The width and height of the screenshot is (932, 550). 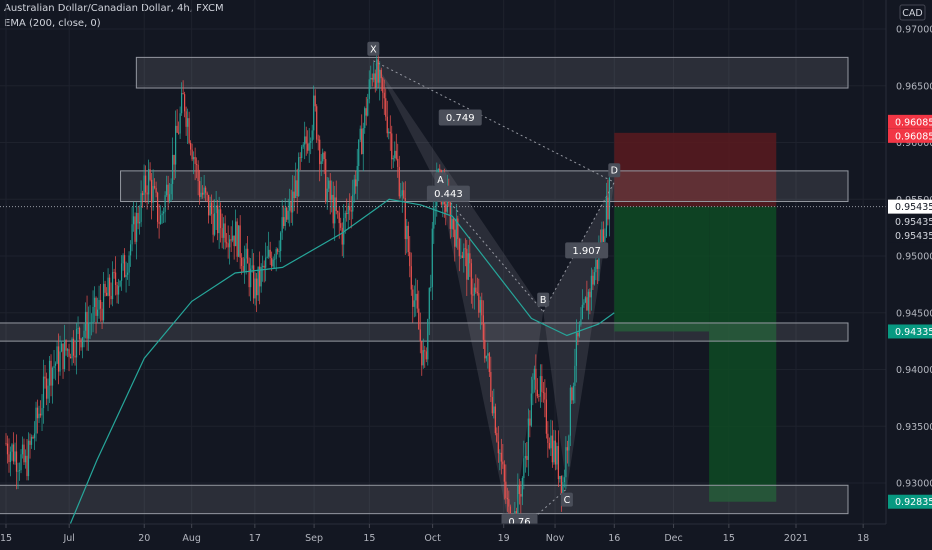 What do you see at coordinates (567, 500) in the screenshot?
I see `pattern-point-c: C` at bounding box center [567, 500].